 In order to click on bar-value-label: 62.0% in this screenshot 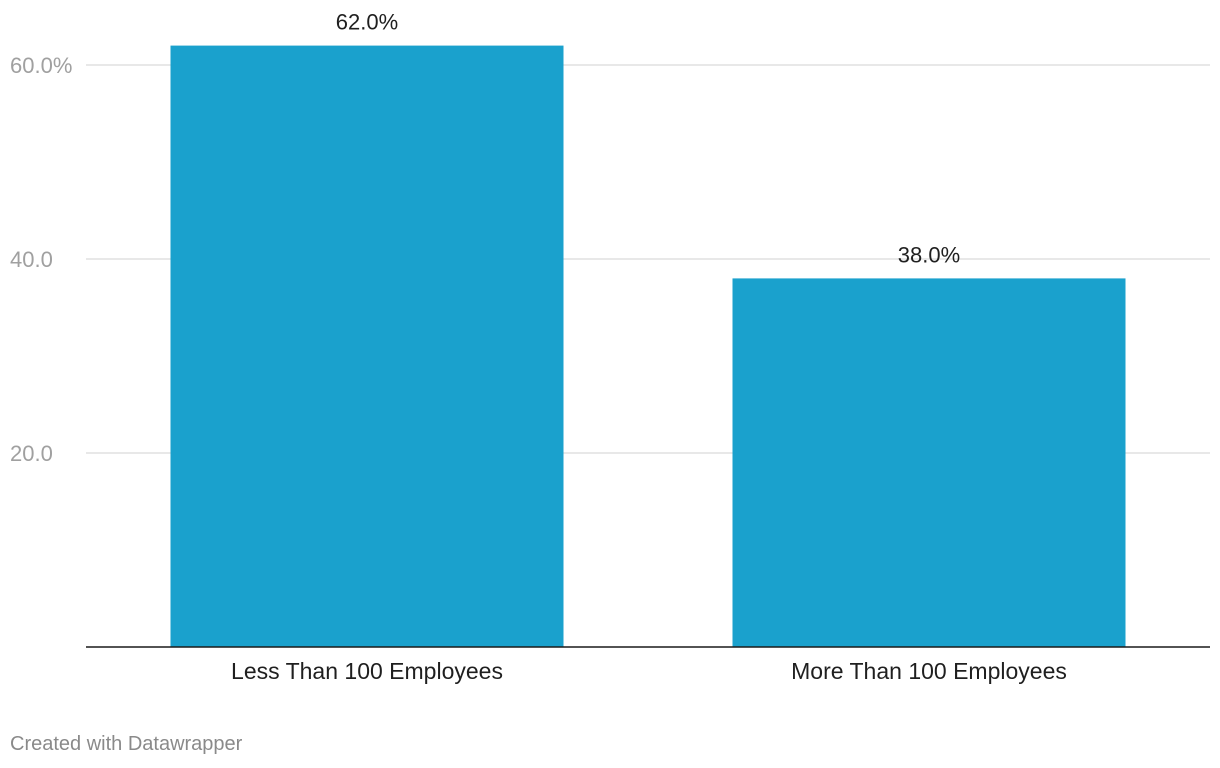, I will do `click(367, 22)`.